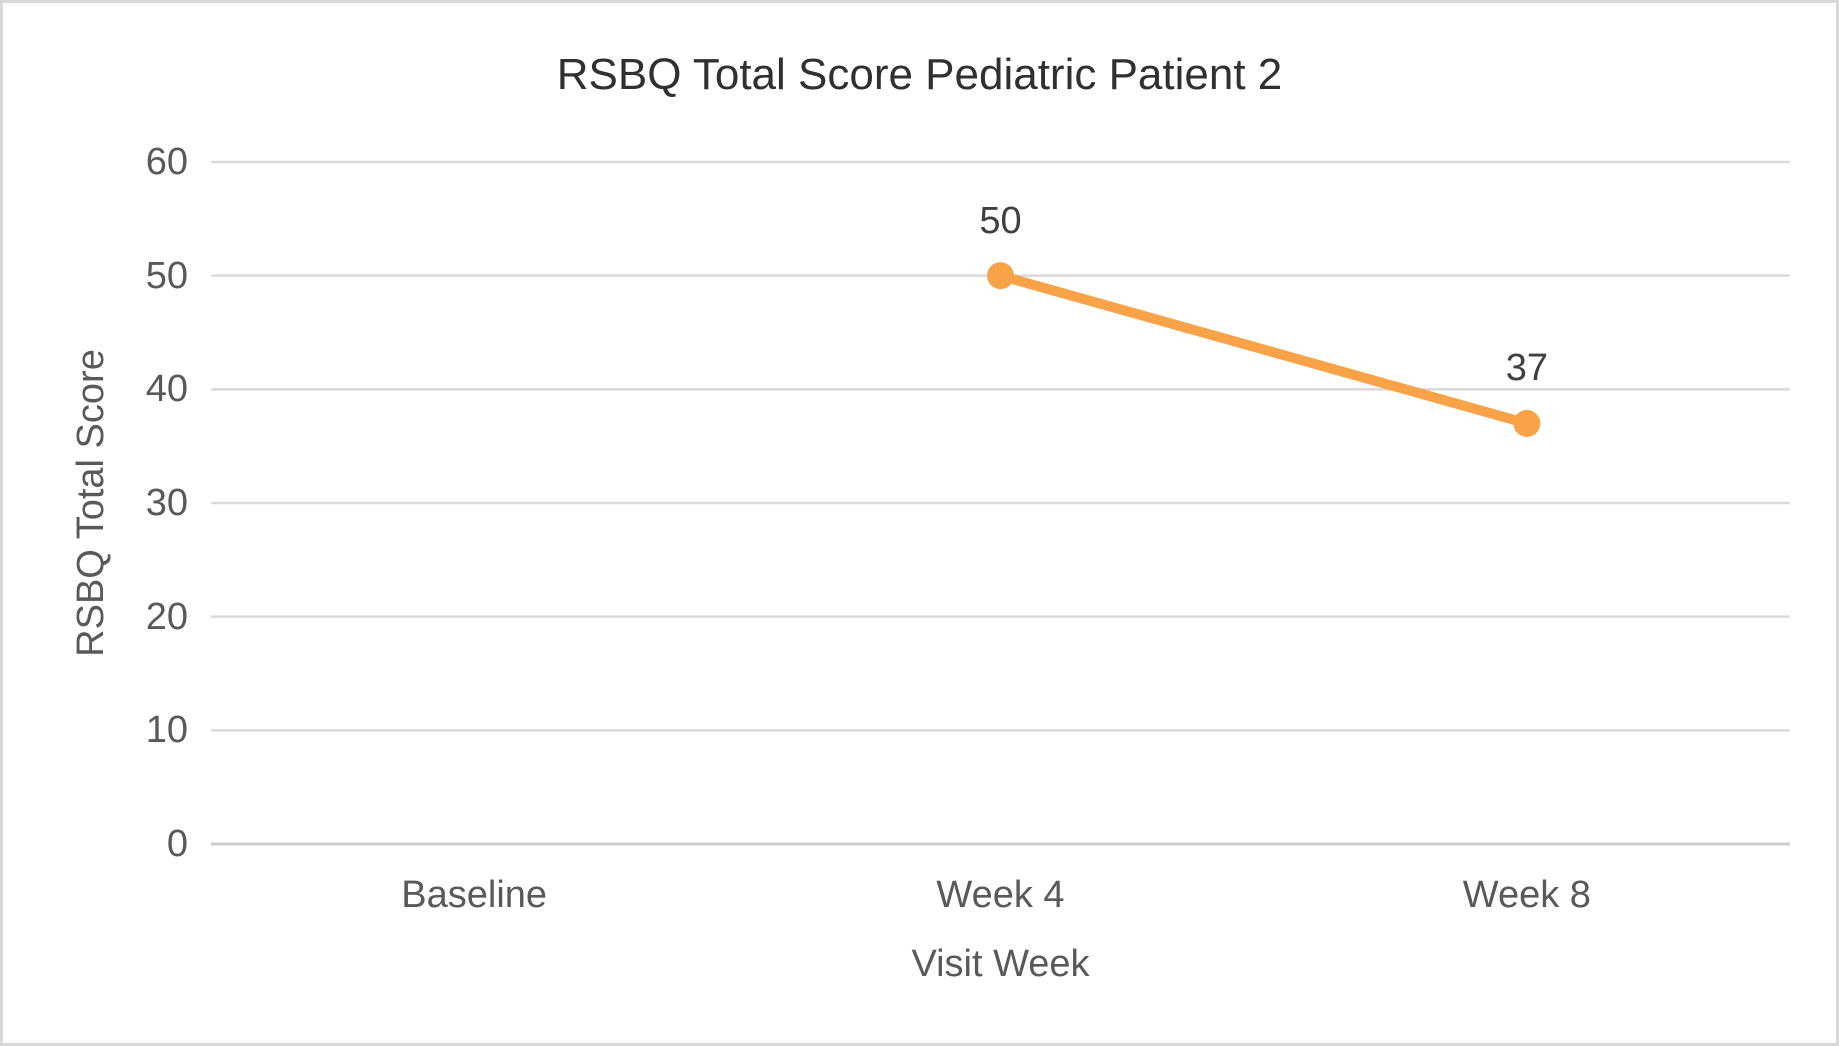  Describe the element at coordinates (166, 275) in the screenshot. I see `y-tick-label: 50` at that location.